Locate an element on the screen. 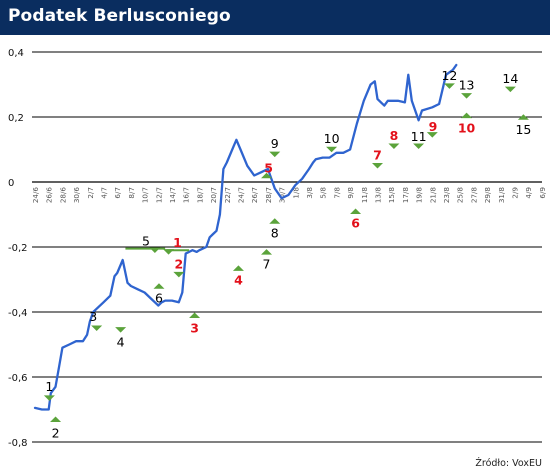 This screenshot has height=476, width=550. x-tick-label: 6/7 is located at coordinates (117, 193).